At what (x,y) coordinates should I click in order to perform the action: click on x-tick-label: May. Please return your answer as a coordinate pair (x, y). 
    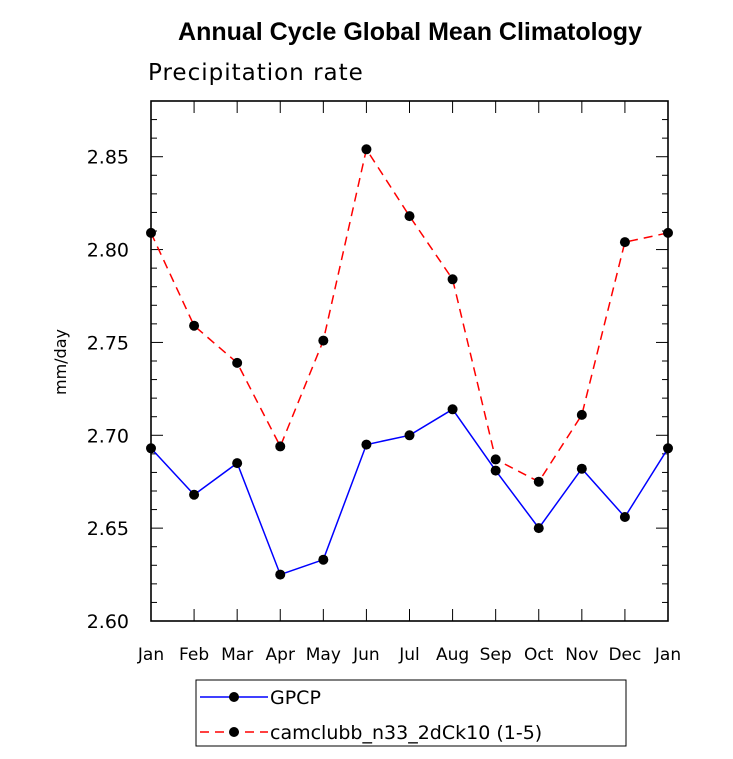
    Looking at the image, I should click on (323, 655).